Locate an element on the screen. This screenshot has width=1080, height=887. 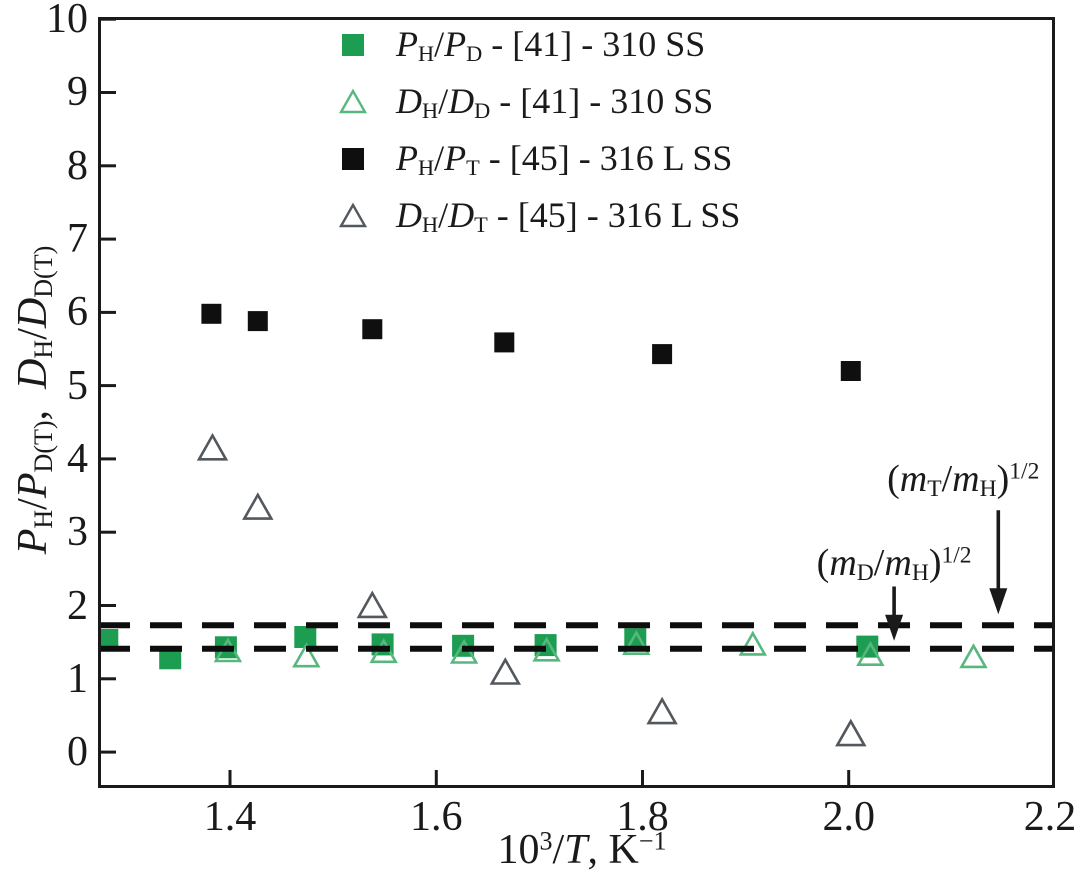
text-segment: 10 is located at coordinates (518, 850).